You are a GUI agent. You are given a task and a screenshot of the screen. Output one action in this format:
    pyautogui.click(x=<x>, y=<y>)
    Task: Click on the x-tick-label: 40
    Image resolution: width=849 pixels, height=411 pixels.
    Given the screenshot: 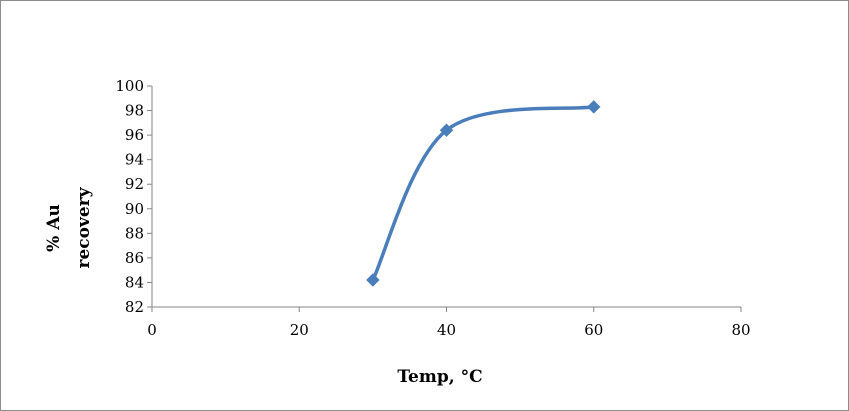 What is the action you would take?
    pyautogui.click(x=446, y=330)
    